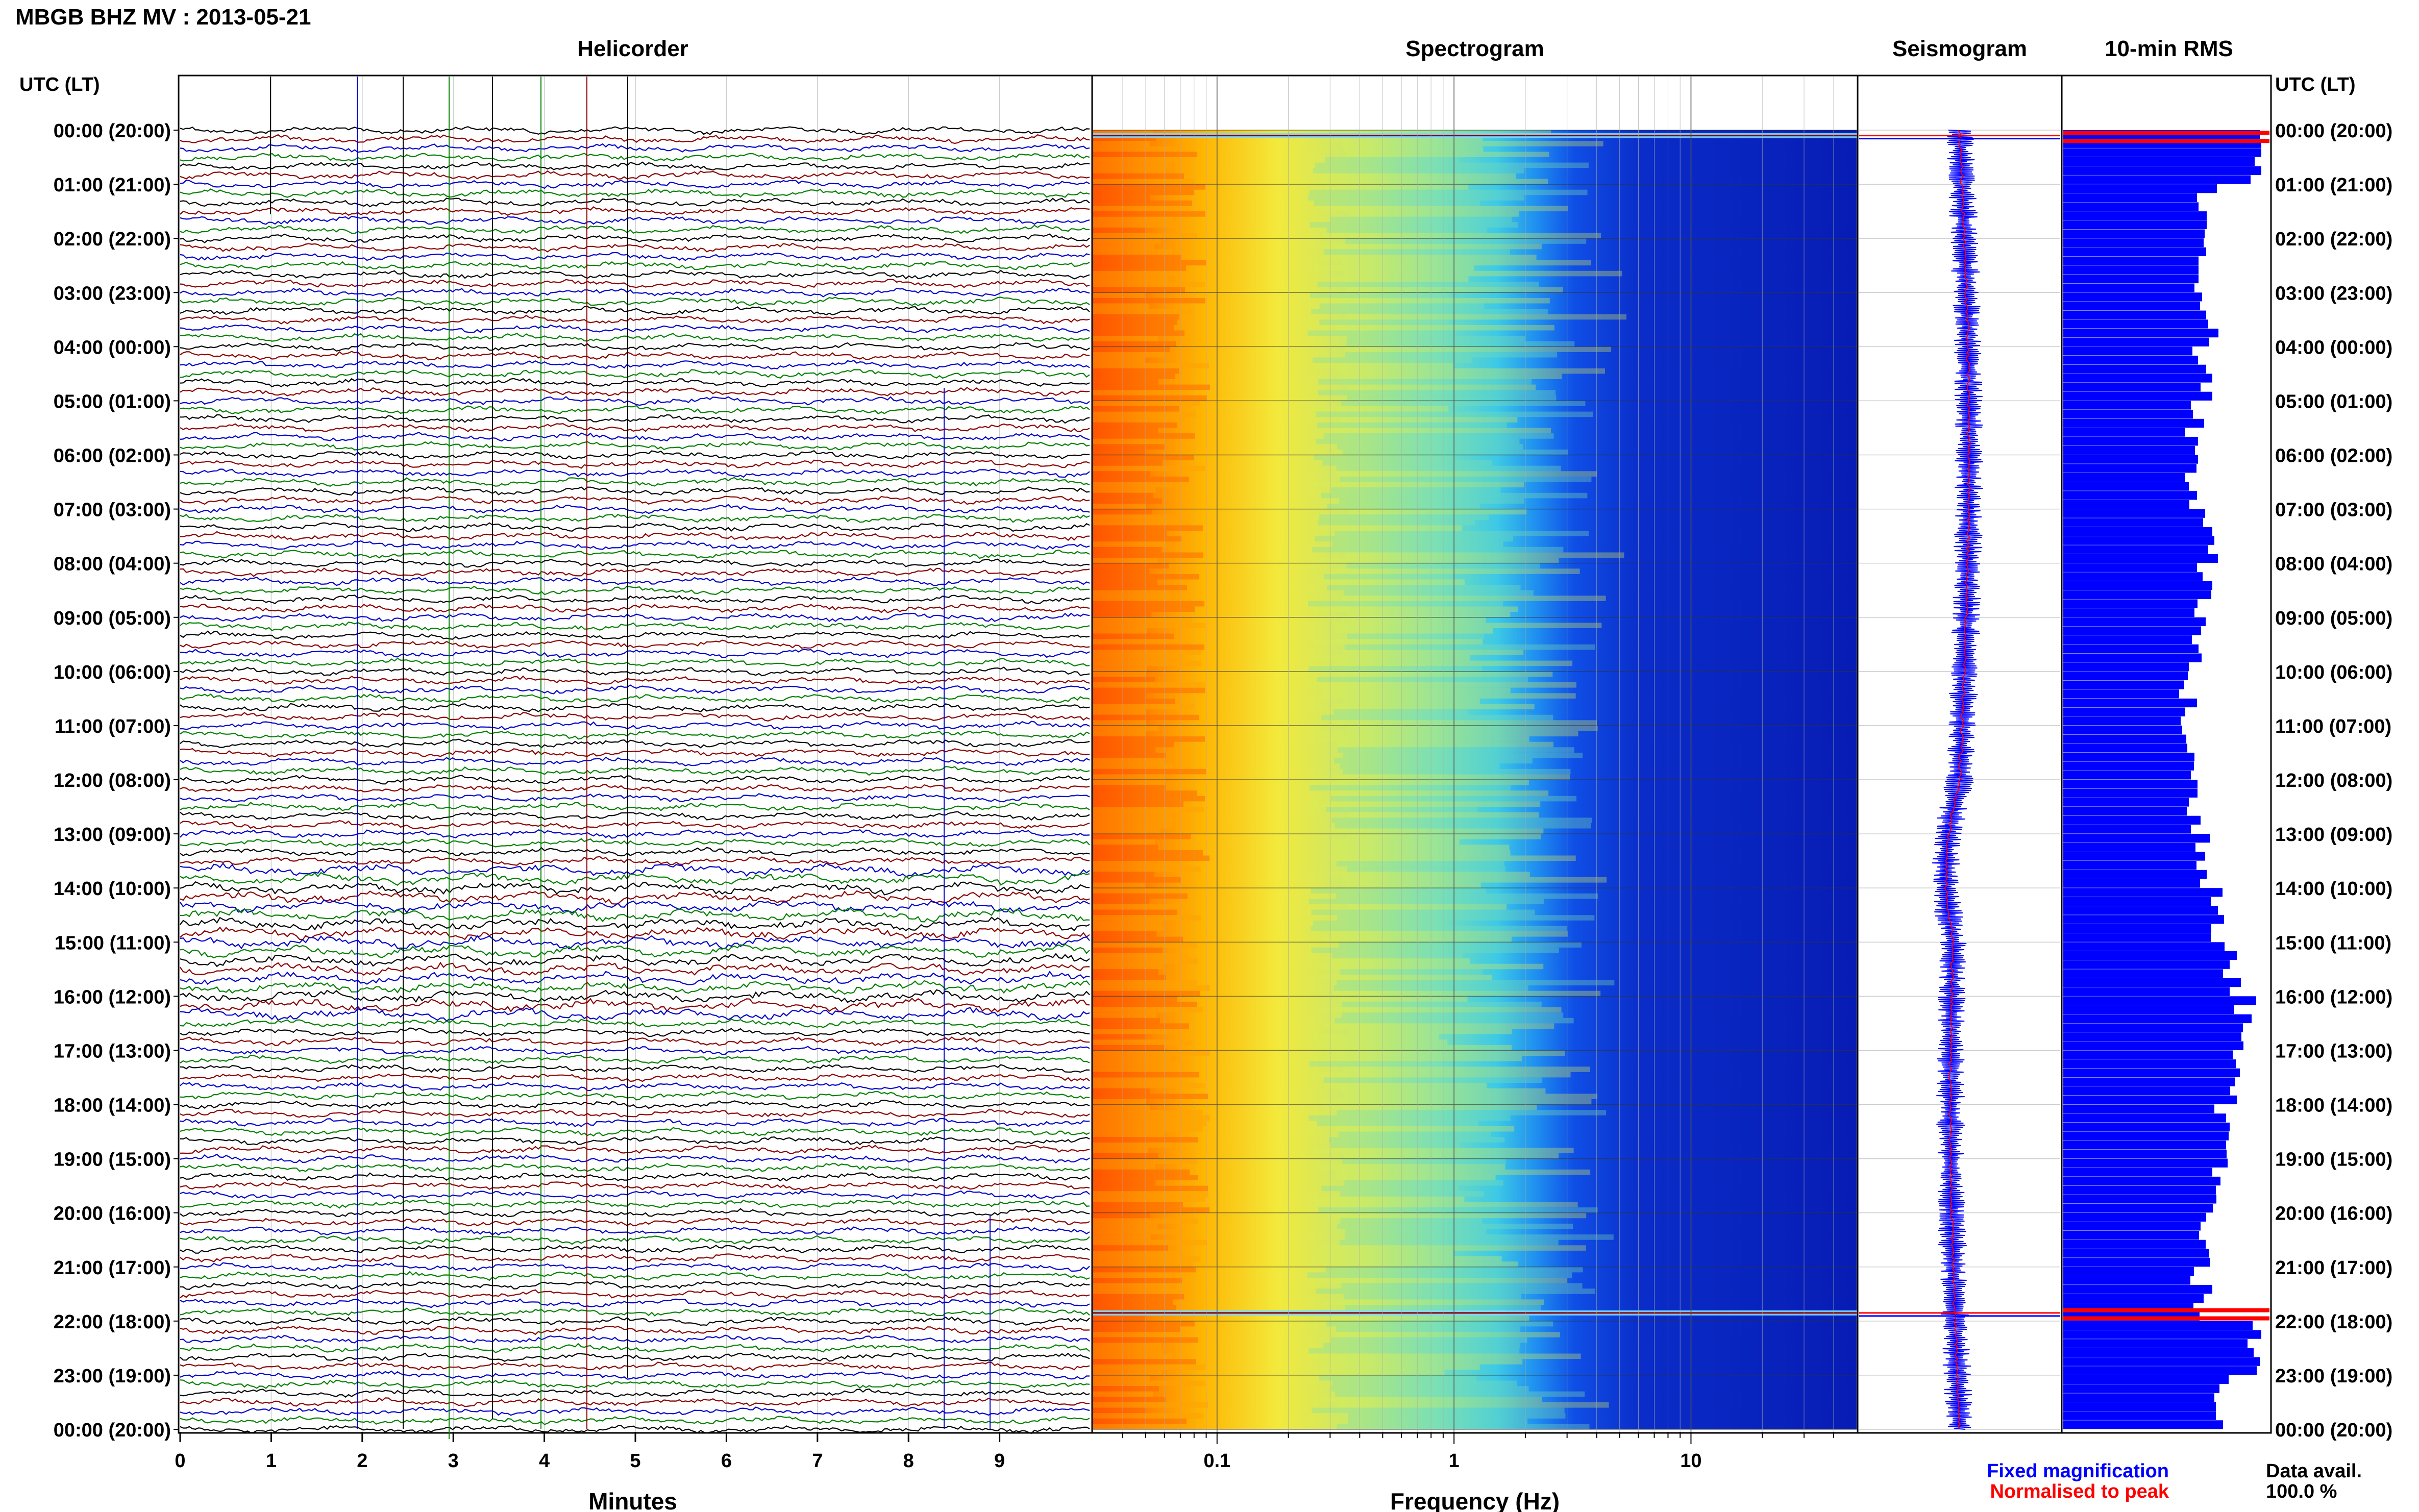  I want to click on time-label-left: 13:00 (09:00), so click(112, 835).